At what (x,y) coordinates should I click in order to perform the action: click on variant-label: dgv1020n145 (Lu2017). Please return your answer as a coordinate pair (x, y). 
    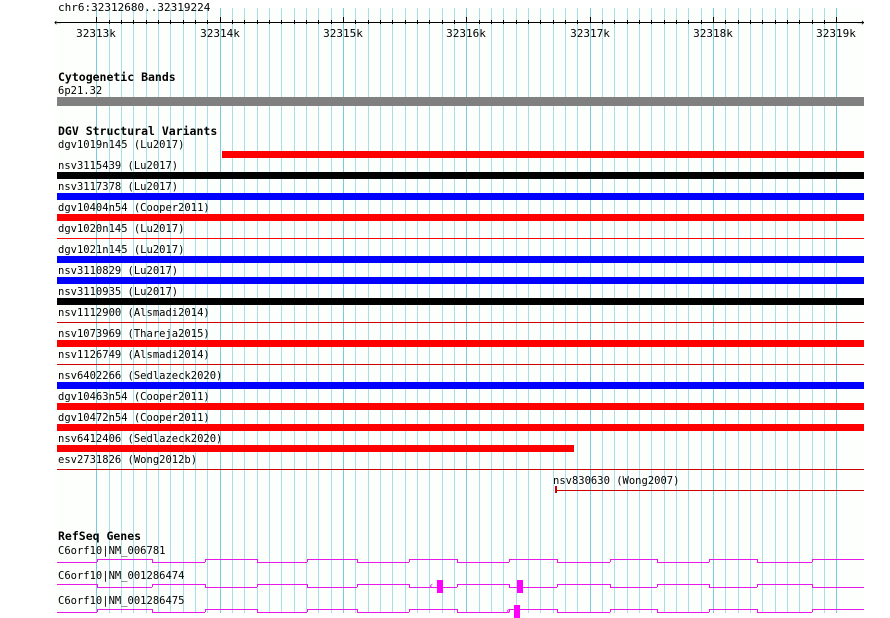
    Looking at the image, I should click on (121, 229).